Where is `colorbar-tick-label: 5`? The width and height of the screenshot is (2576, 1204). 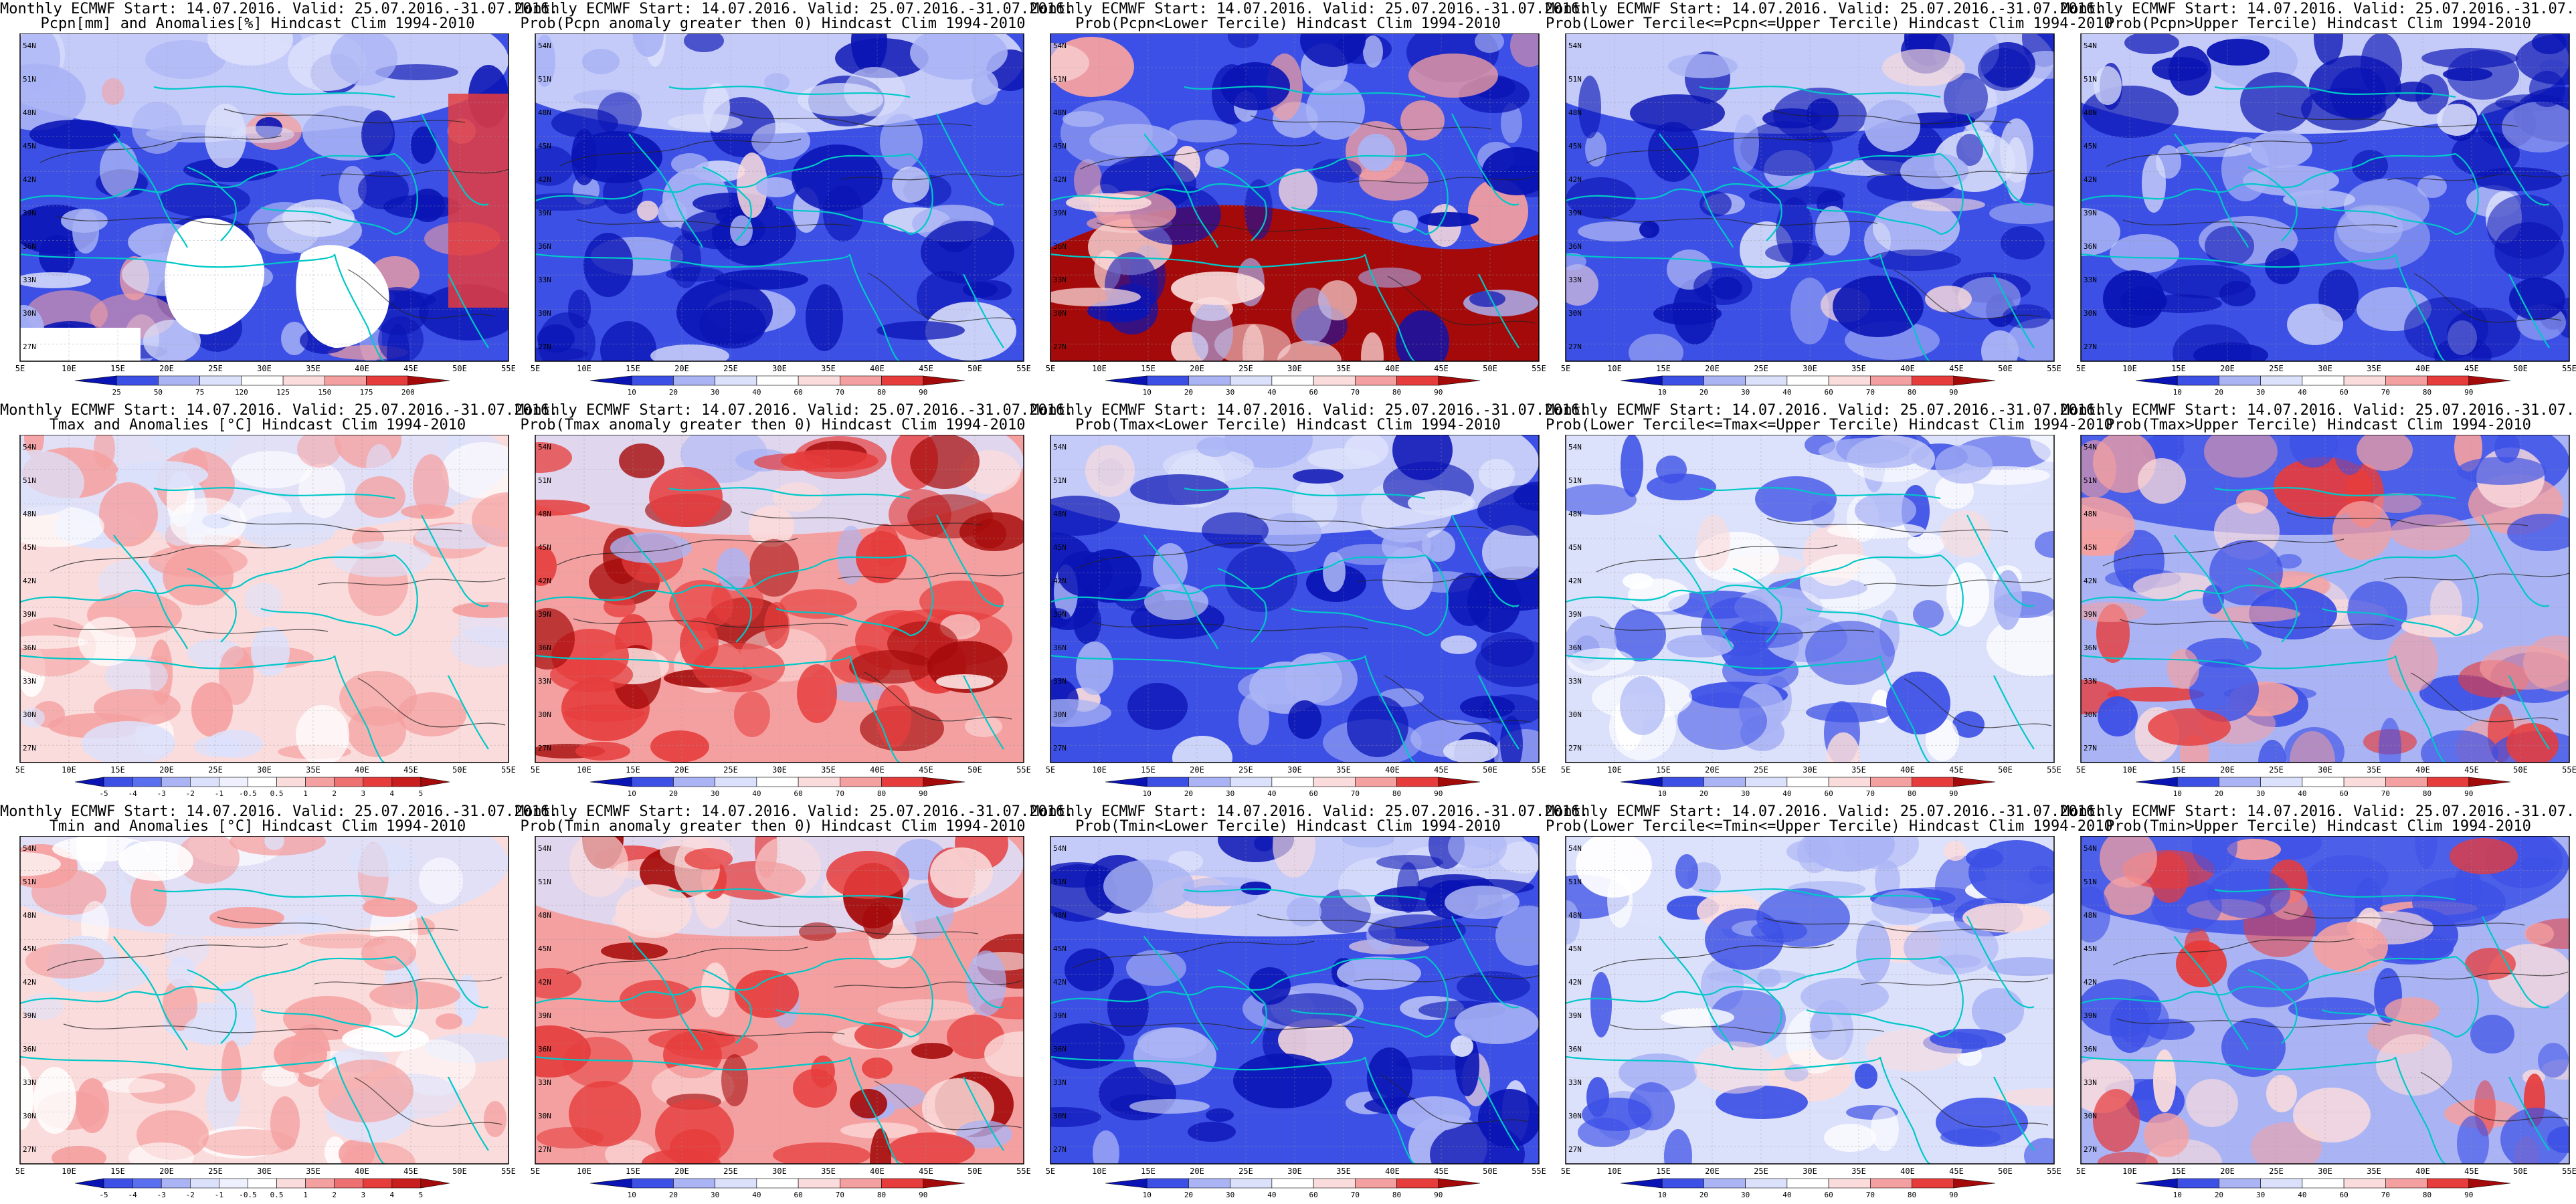
colorbar-tick-label: 5 is located at coordinates (422, 1195).